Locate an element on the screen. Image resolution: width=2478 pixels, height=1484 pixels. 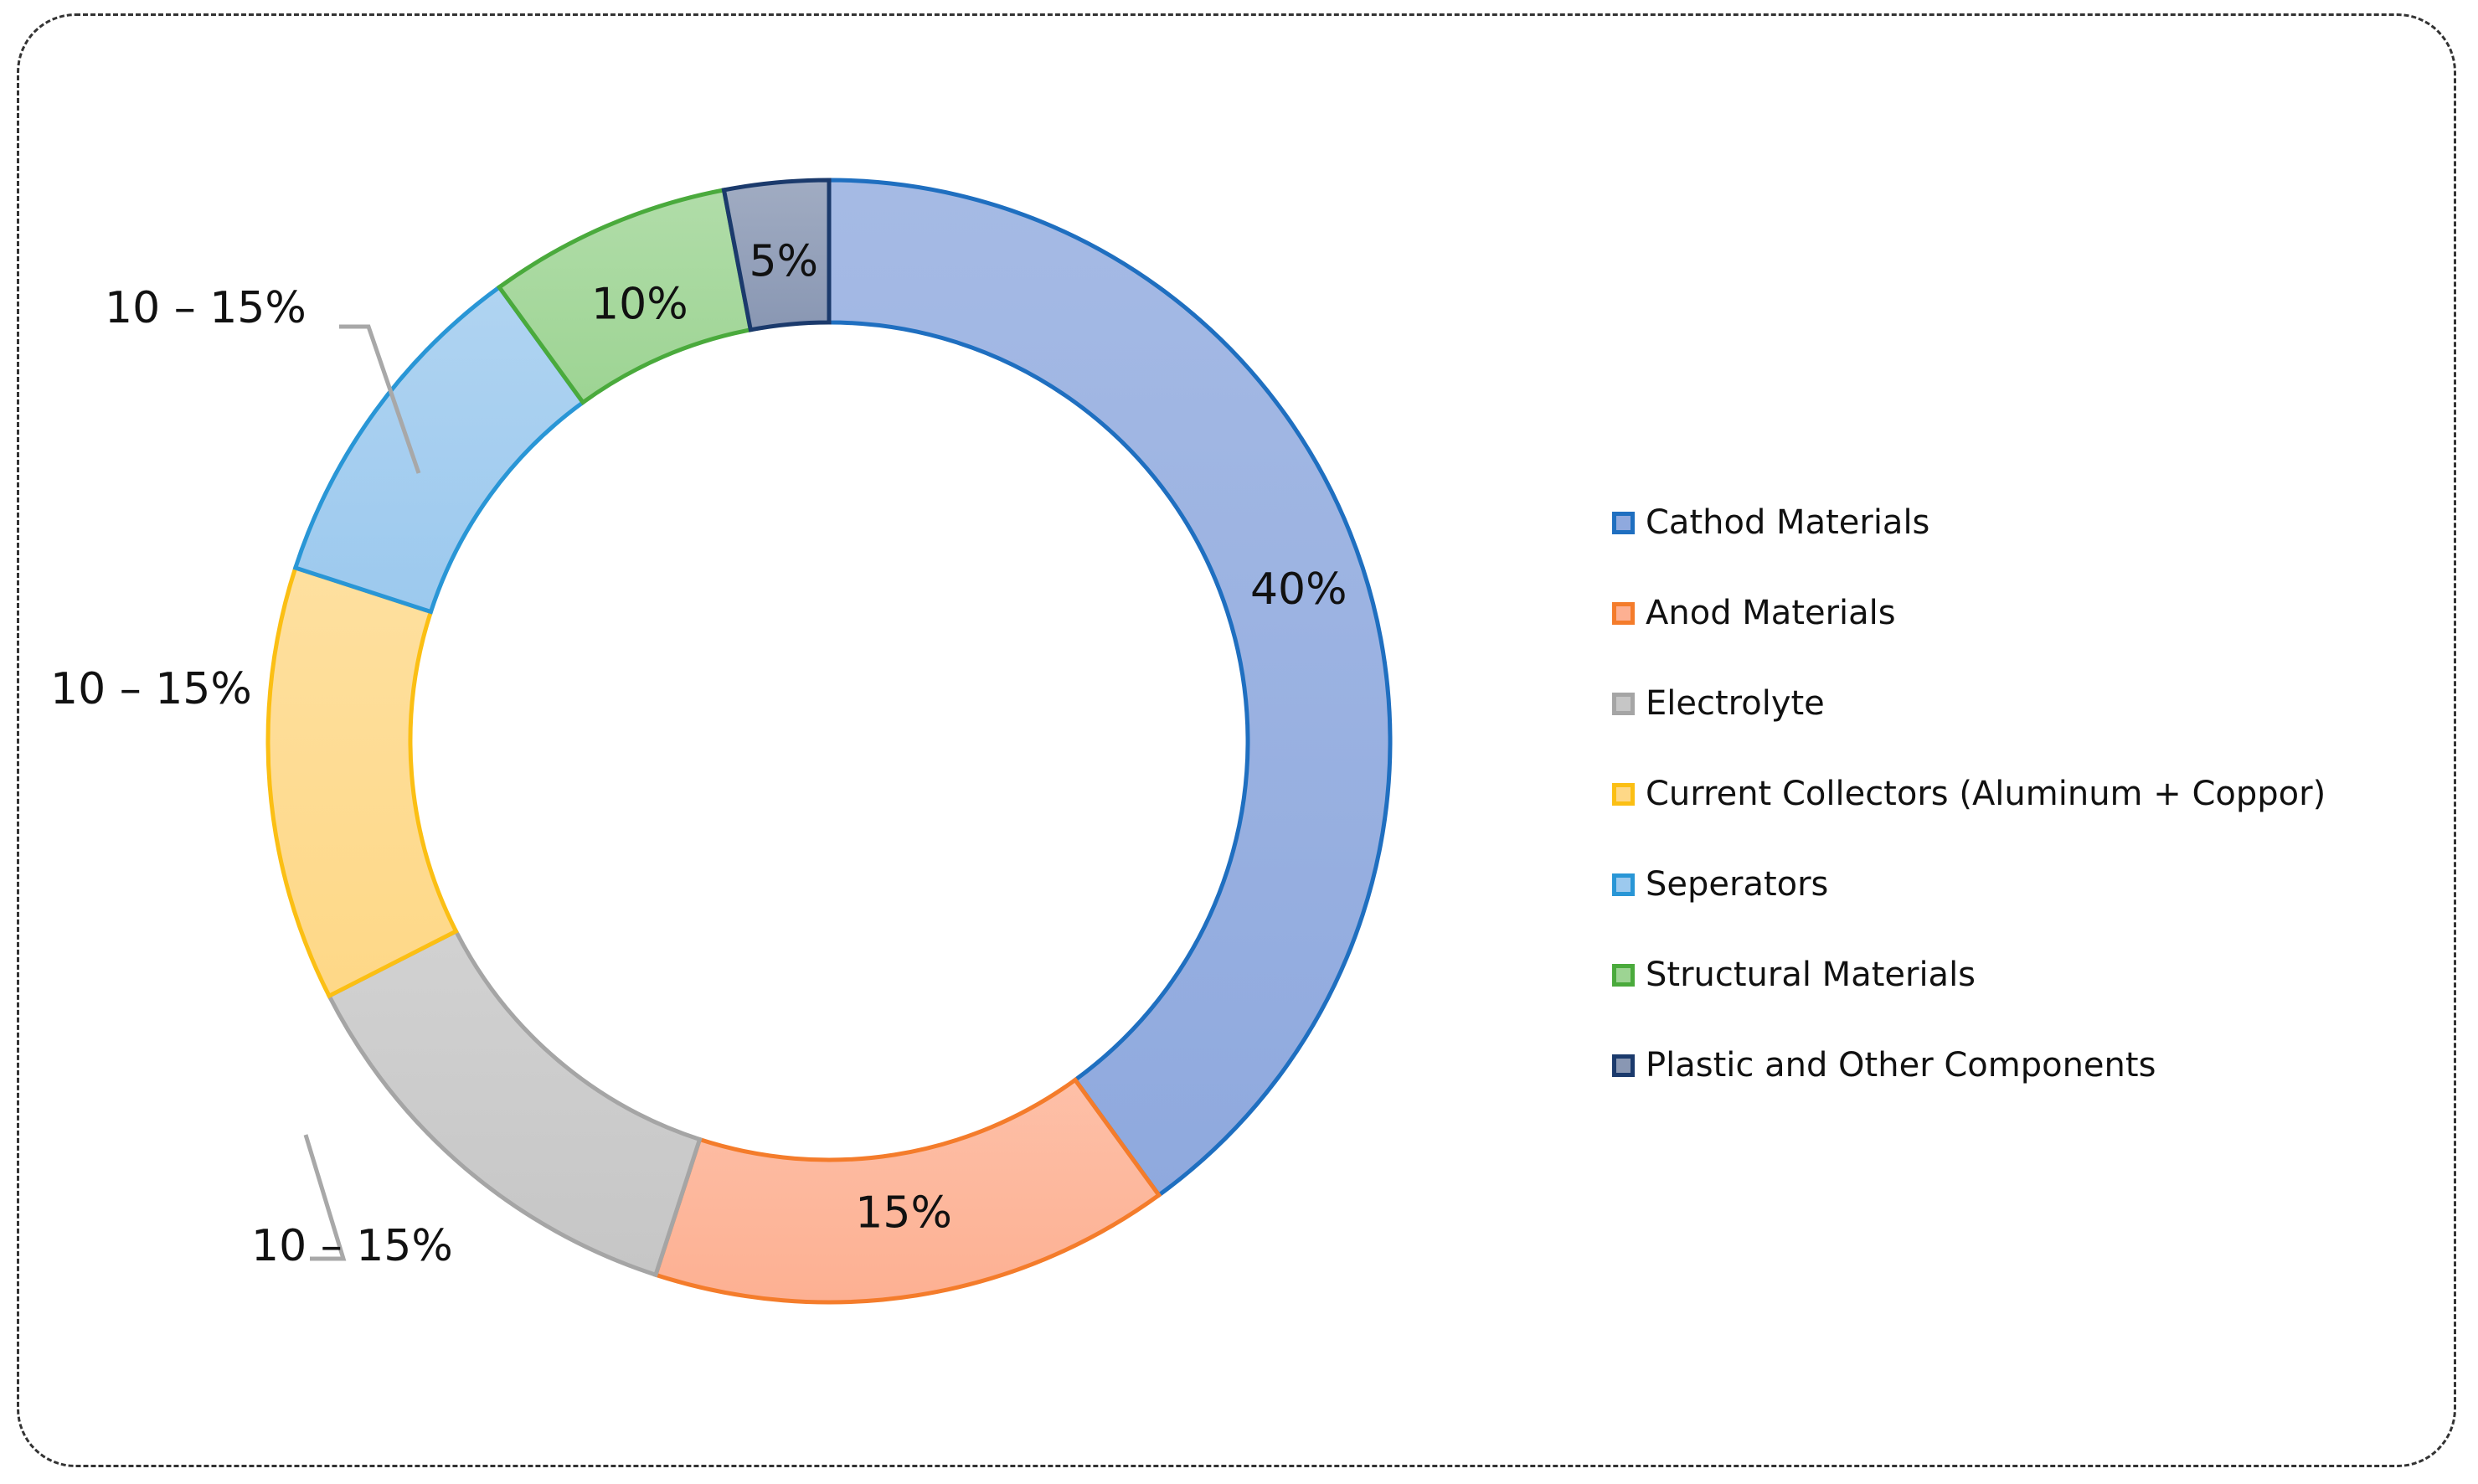
legend-item: Current Collectors (Aluminum + Coppor) is located at coordinates (2031, 794).